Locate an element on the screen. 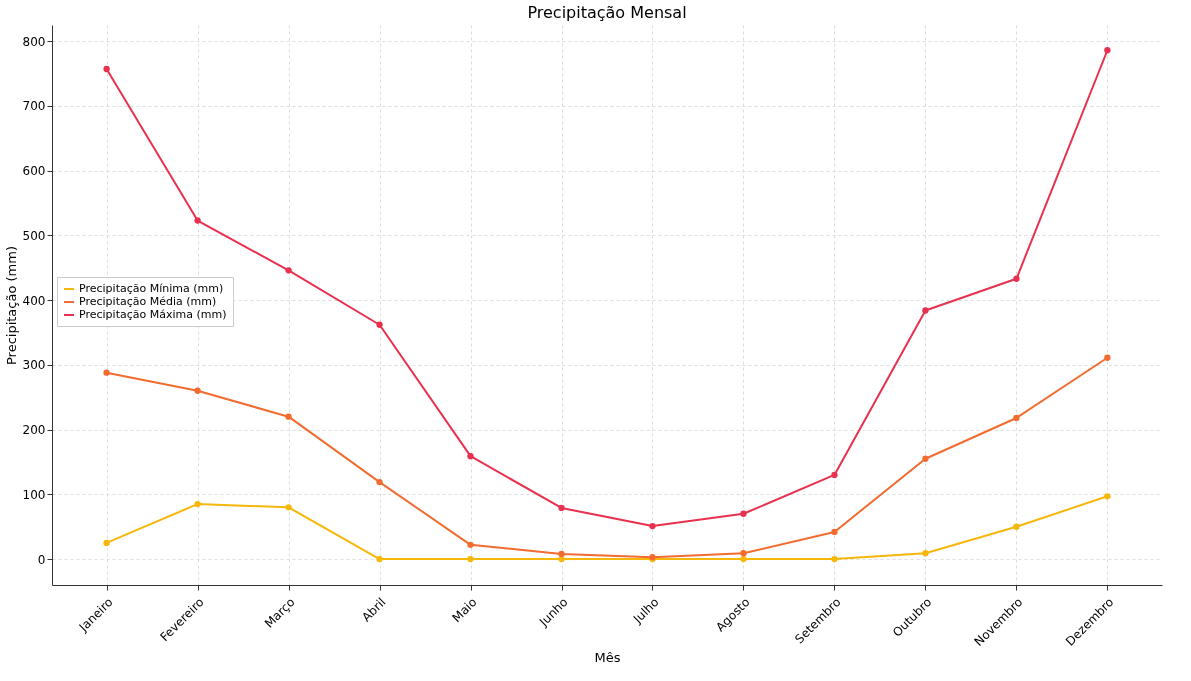 The width and height of the screenshot is (1191, 681). legend-label: Precipitação Mínima (mm) is located at coordinates (151, 288).